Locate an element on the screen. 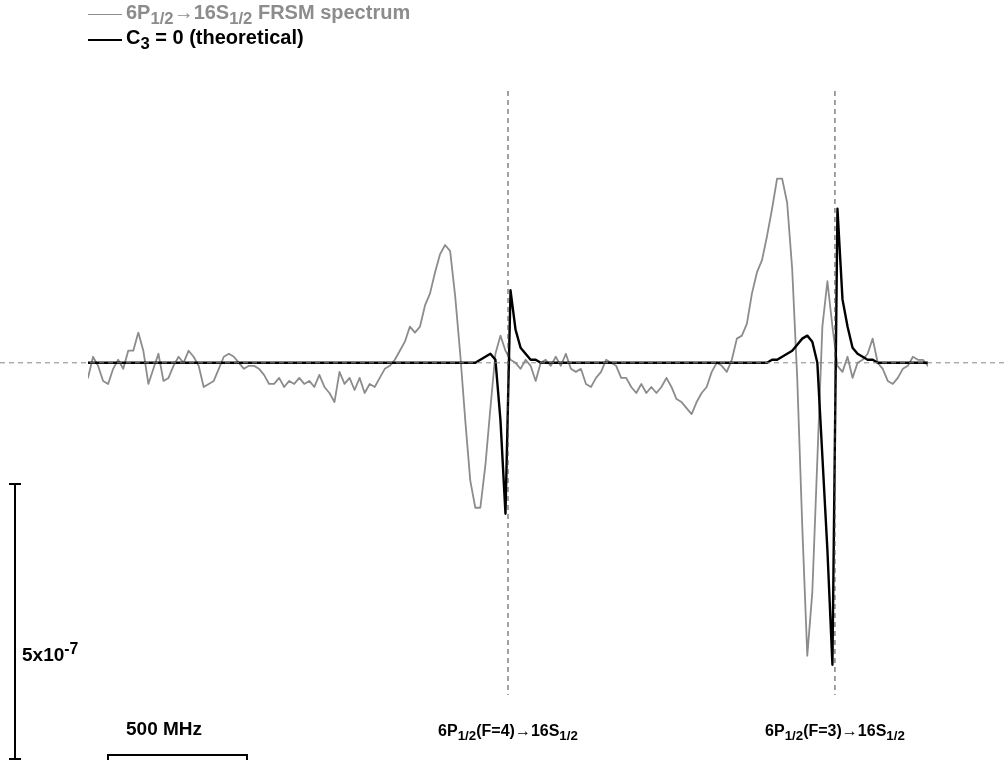  legend-label: C$_{3}$ = 0 (theoretical) is located at coordinates (215, 39).